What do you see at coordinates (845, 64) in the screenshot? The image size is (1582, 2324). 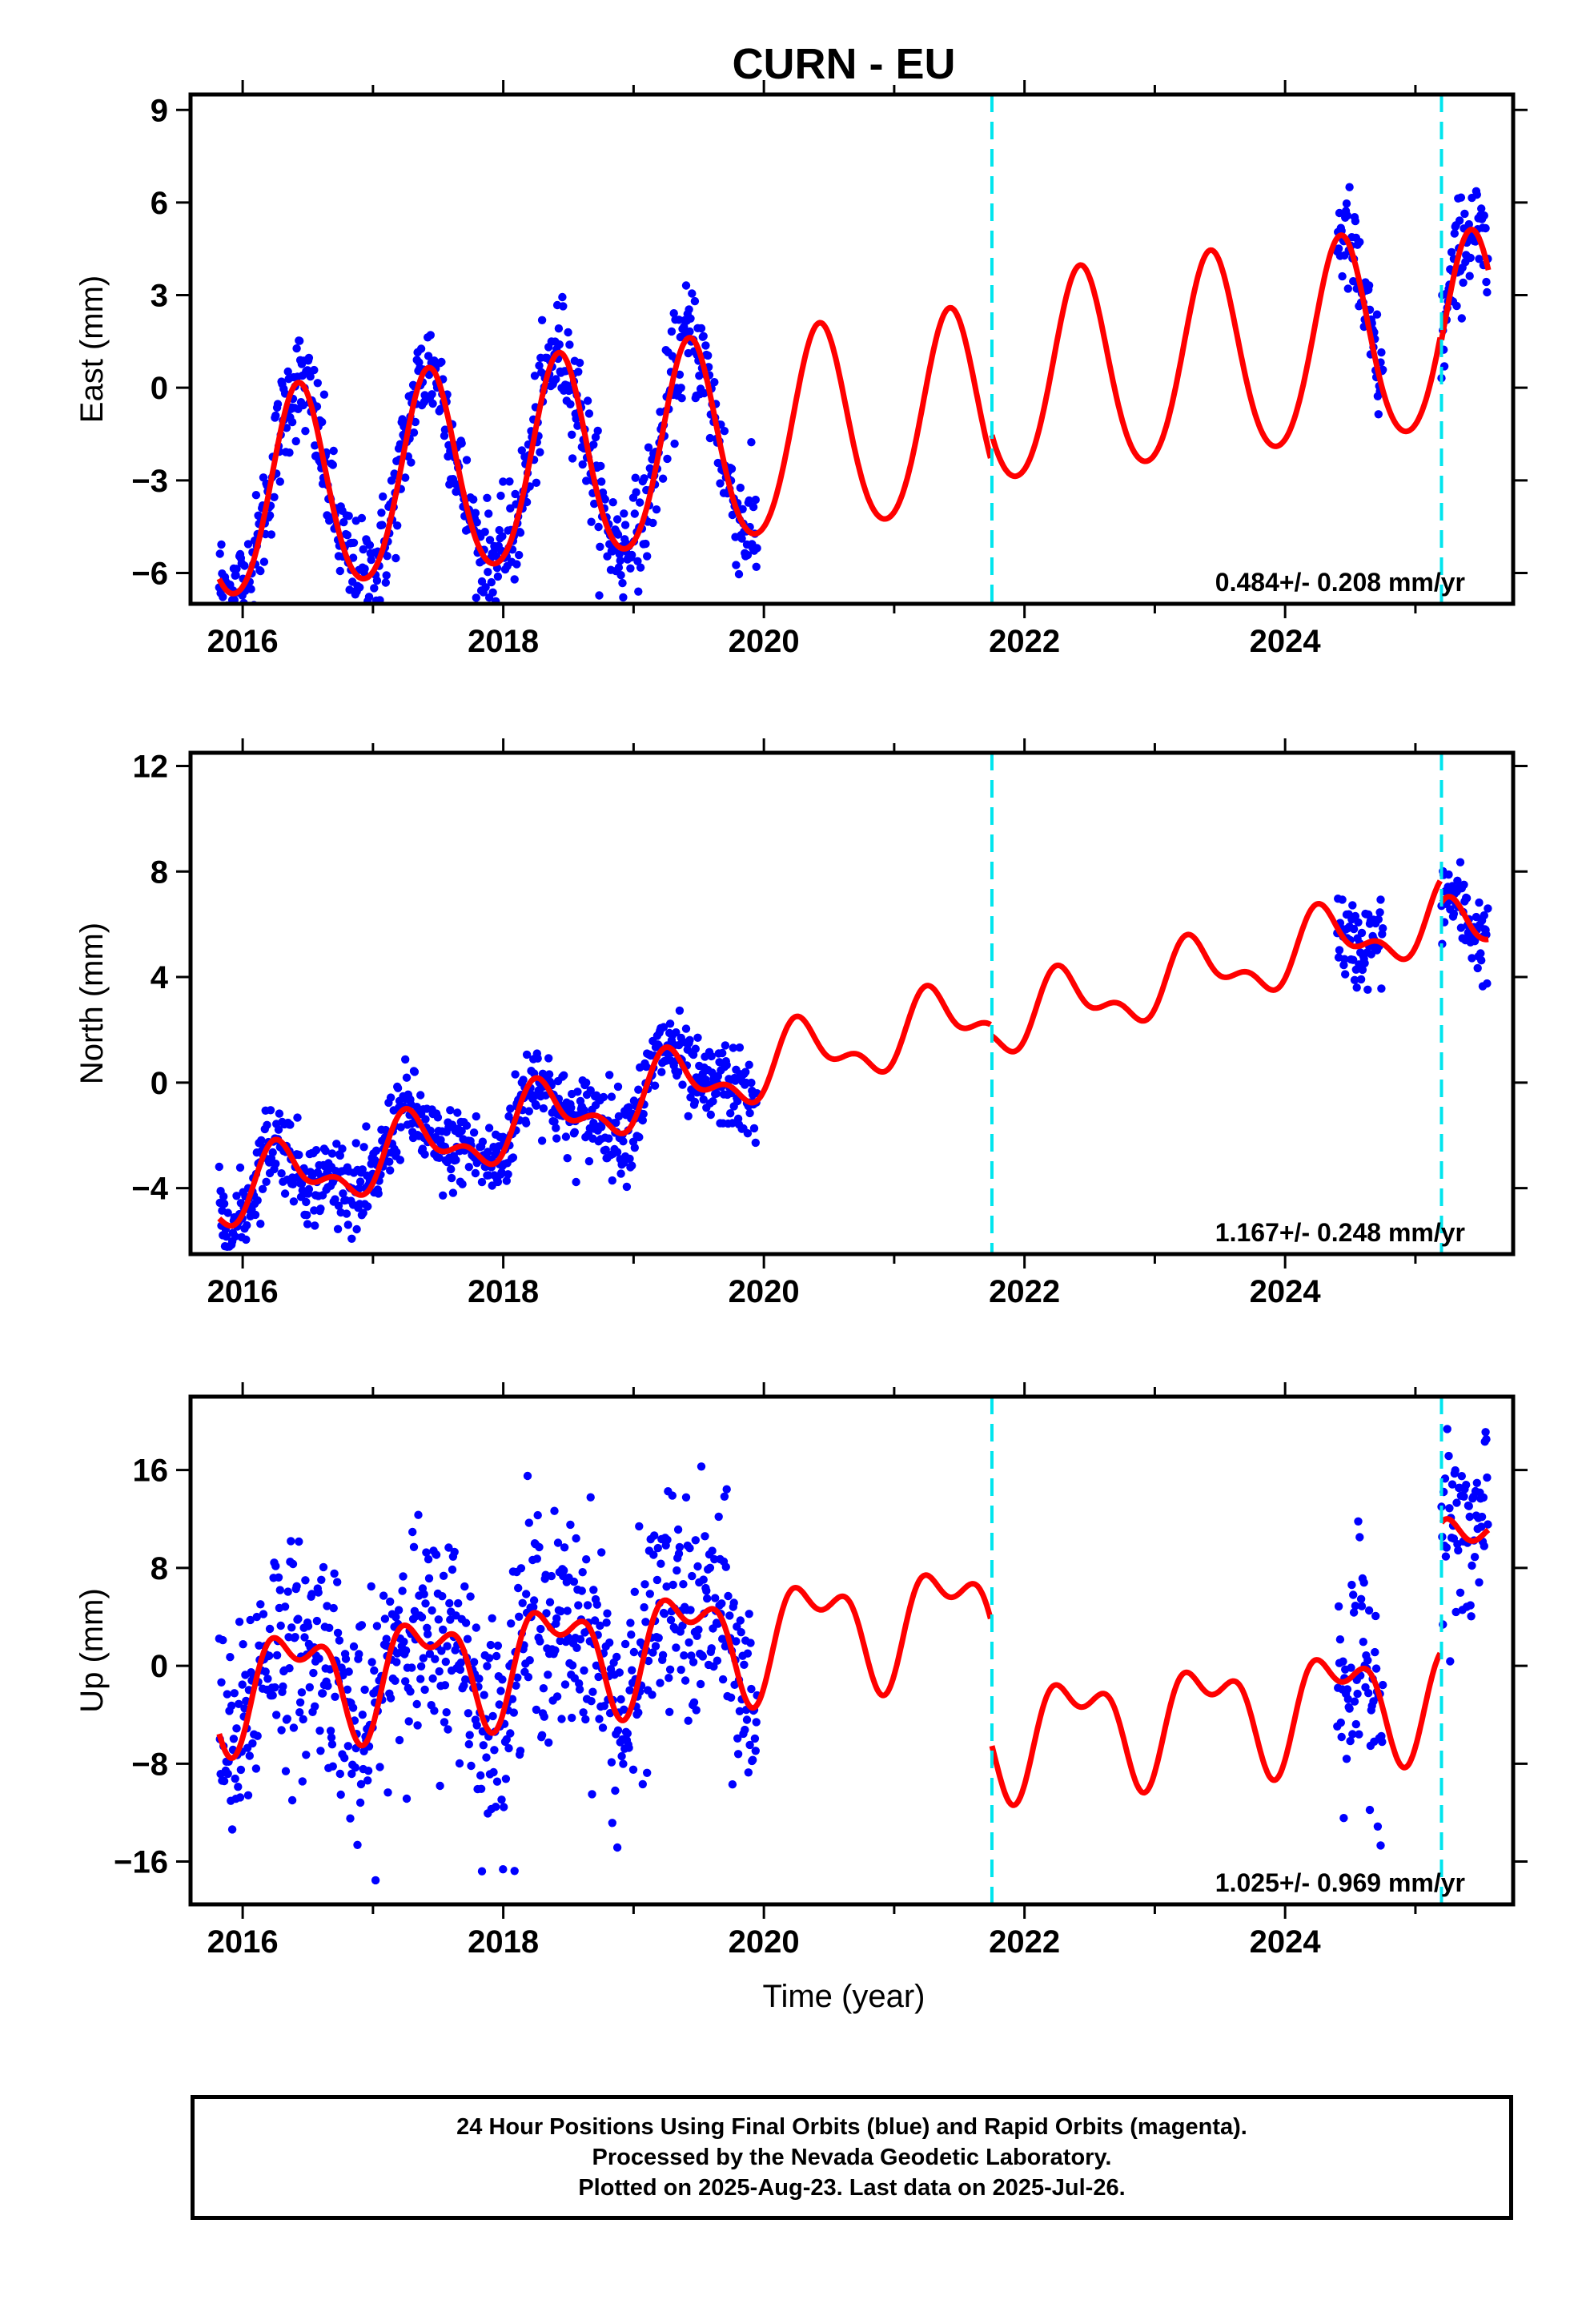 I see `chart-title: CURN - EU` at bounding box center [845, 64].